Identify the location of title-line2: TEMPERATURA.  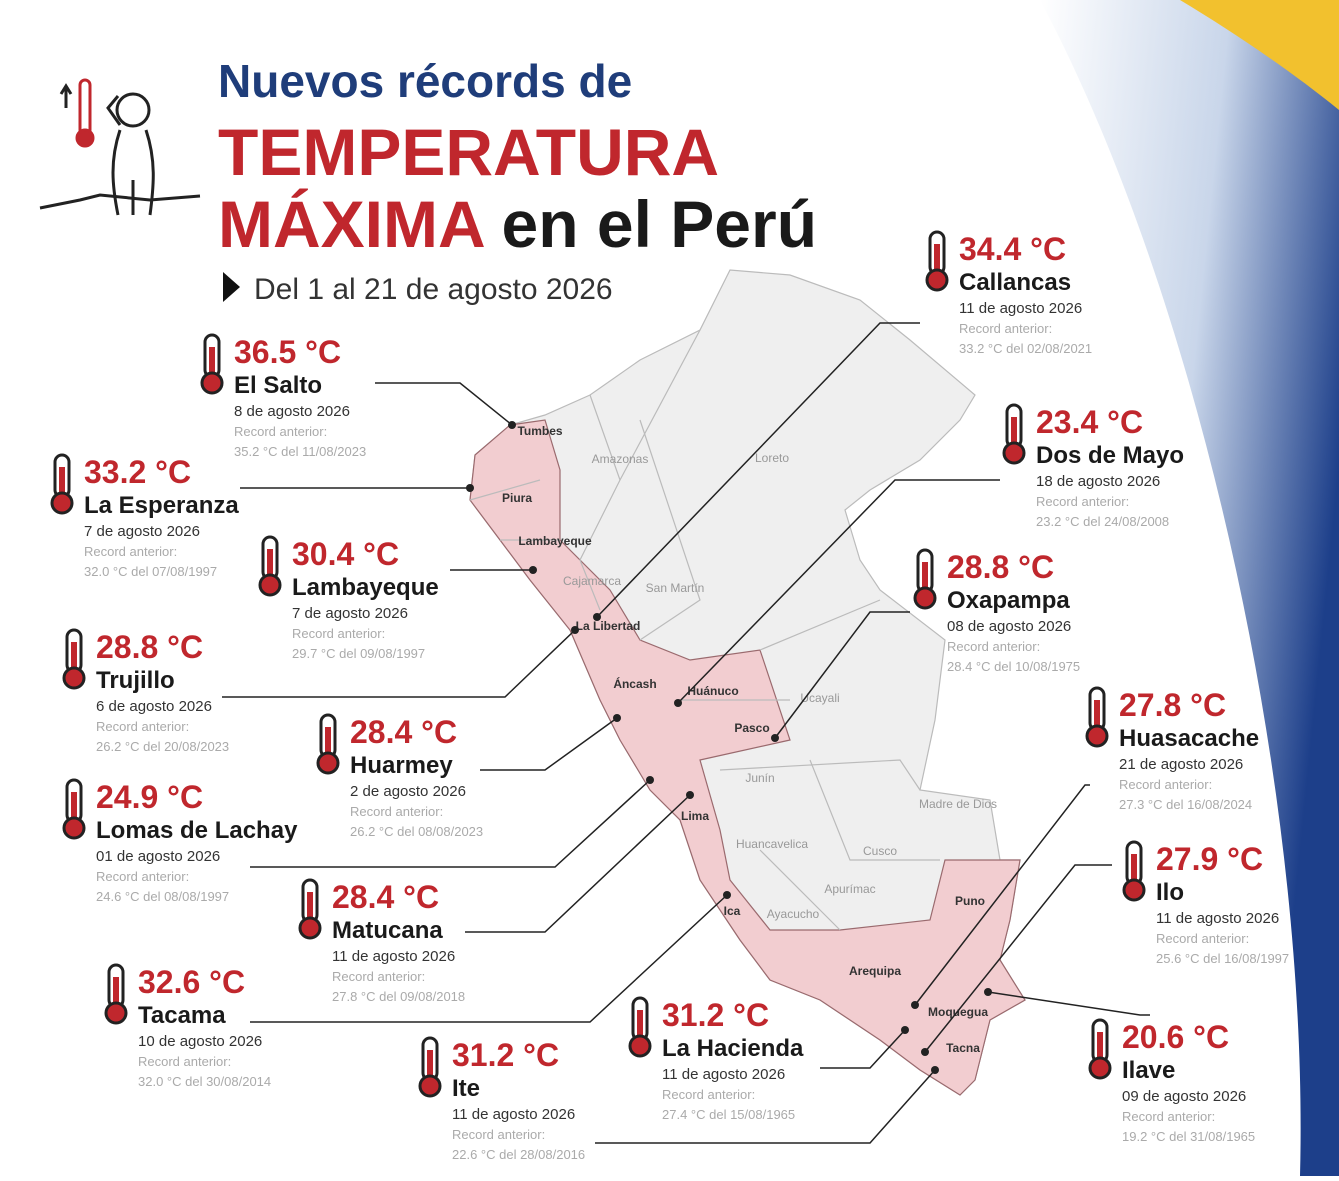
(468, 152).